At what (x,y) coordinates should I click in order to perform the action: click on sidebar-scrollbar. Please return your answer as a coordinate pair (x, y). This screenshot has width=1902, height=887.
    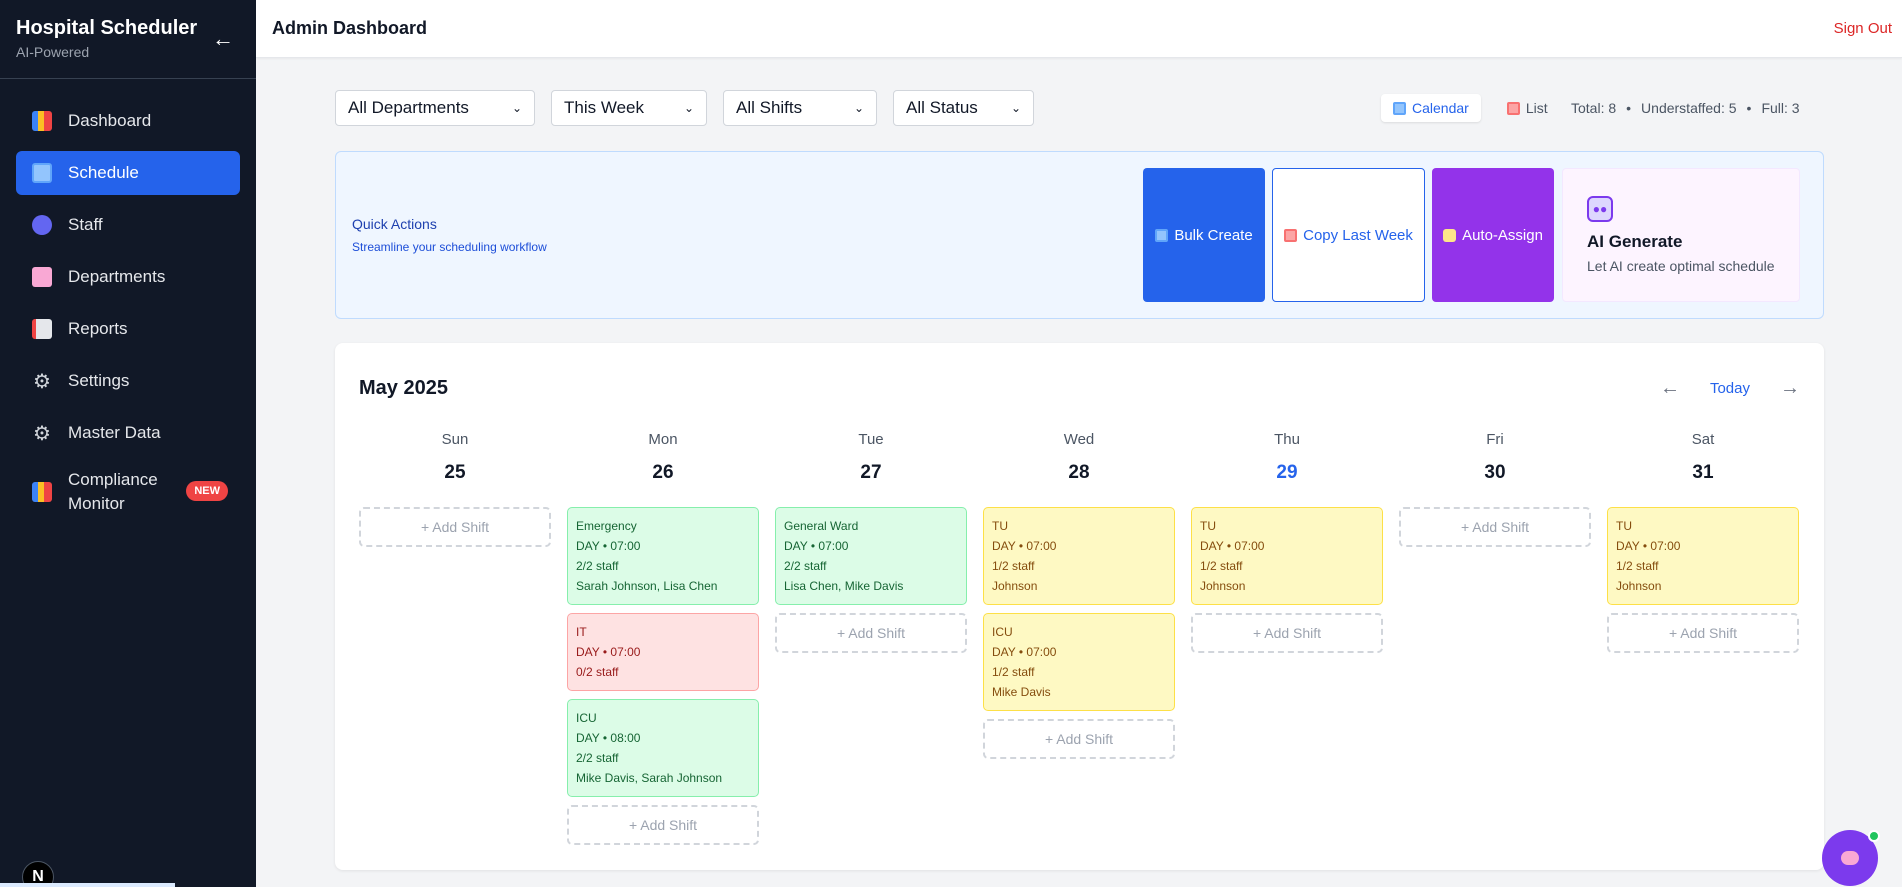
    Looking at the image, I should click on (87, 885).